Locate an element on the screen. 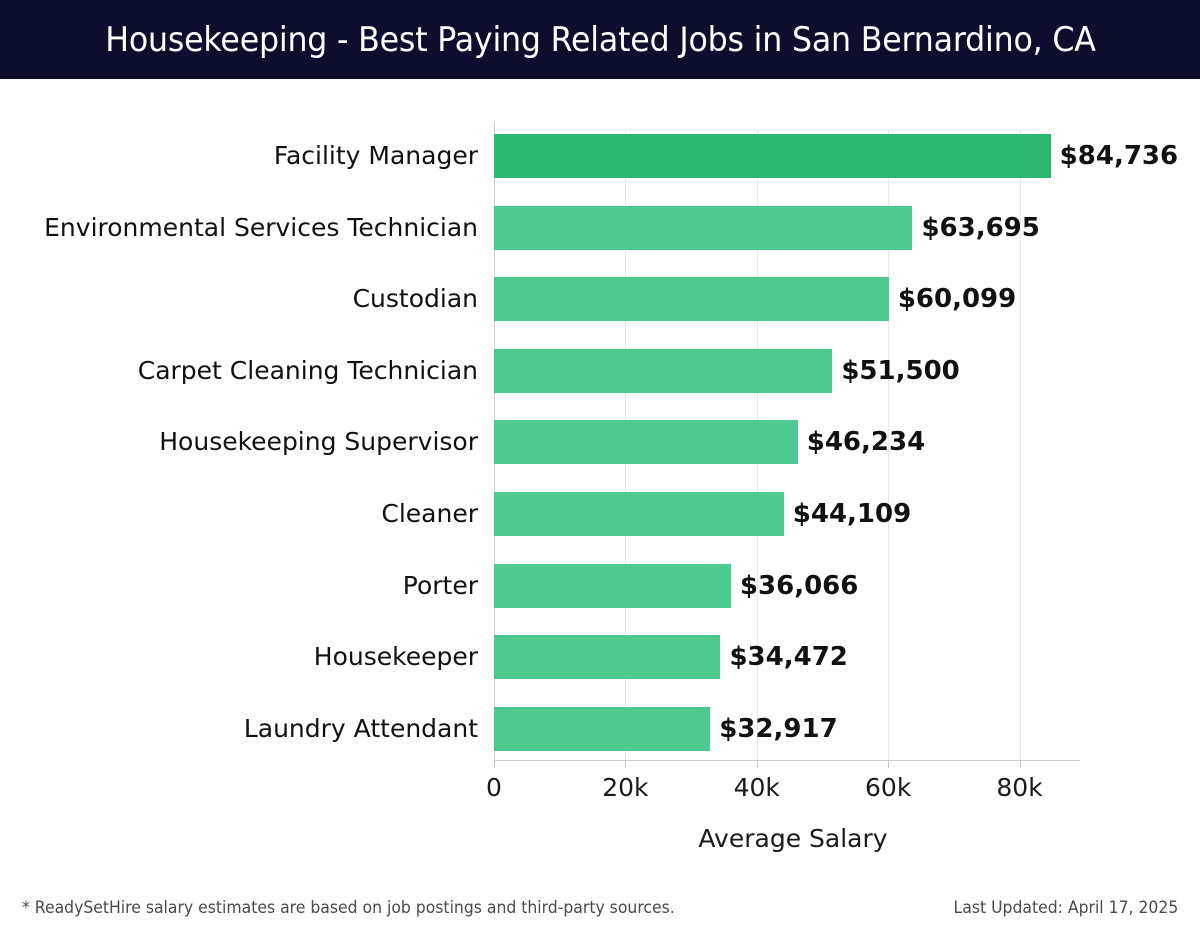  y-axis-category-label: Cleaner is located at coordinates (429, 513).